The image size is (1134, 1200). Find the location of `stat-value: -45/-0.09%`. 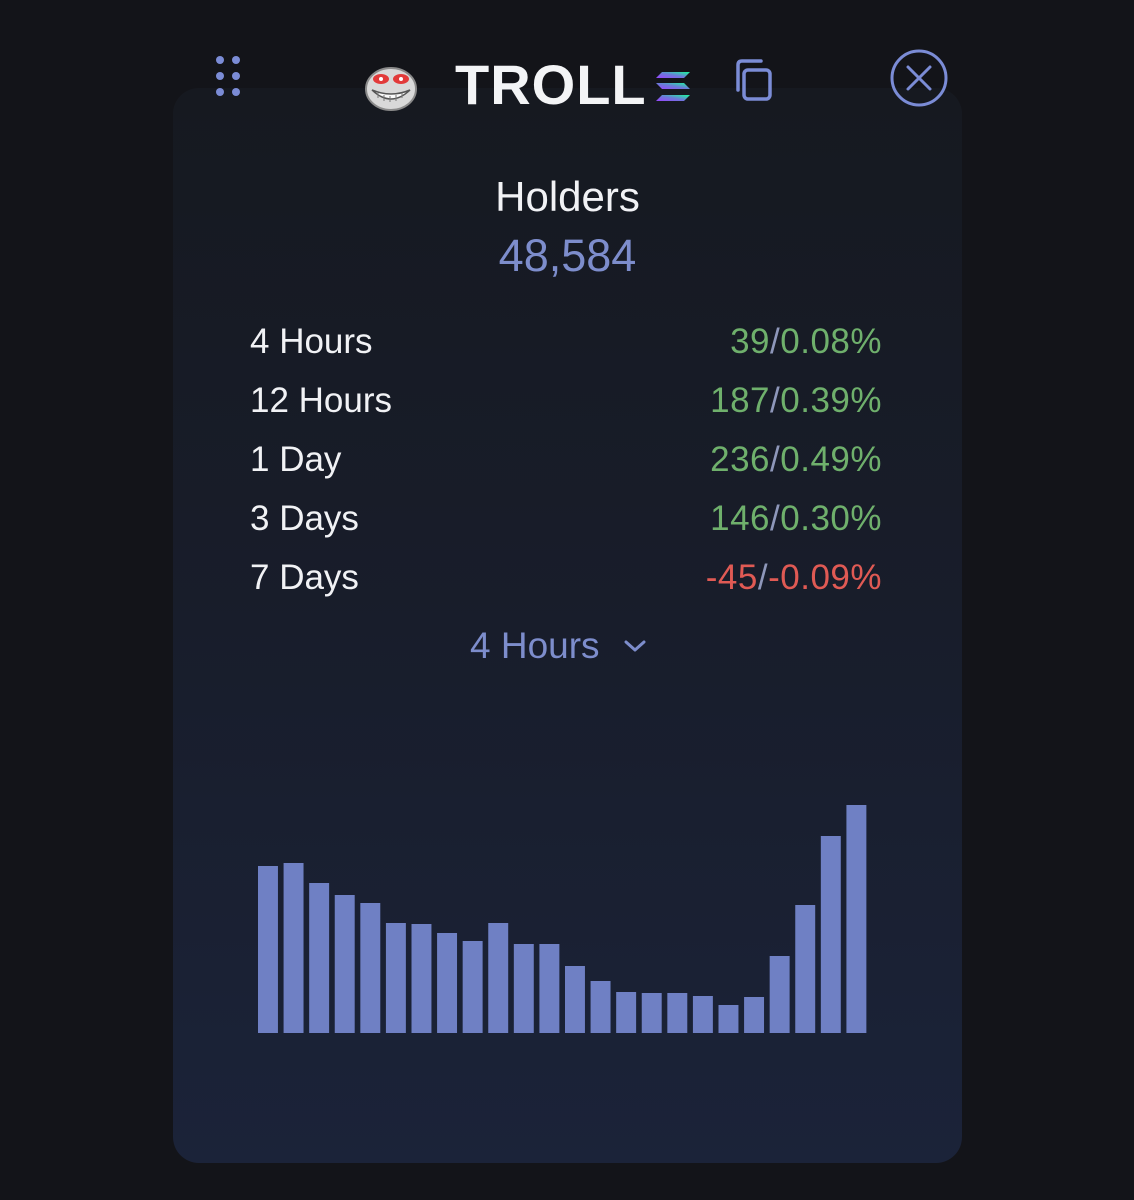

stat-value: -45/-0.09% is located at coordinates (793, 578).